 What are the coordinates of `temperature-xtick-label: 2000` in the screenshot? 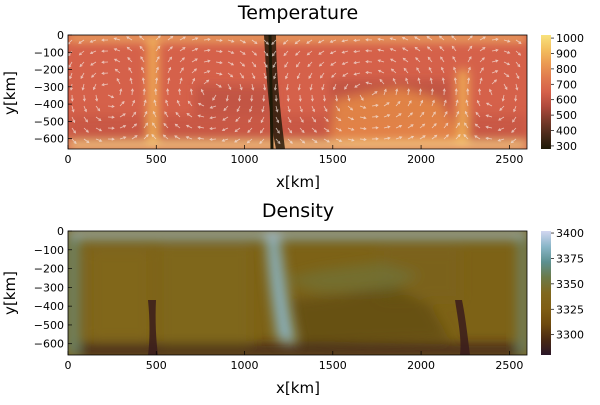 It's located at (421, 159).